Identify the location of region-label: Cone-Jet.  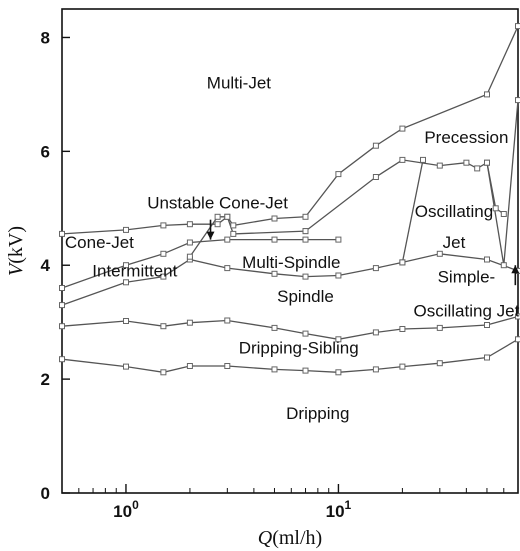
(99, 242).